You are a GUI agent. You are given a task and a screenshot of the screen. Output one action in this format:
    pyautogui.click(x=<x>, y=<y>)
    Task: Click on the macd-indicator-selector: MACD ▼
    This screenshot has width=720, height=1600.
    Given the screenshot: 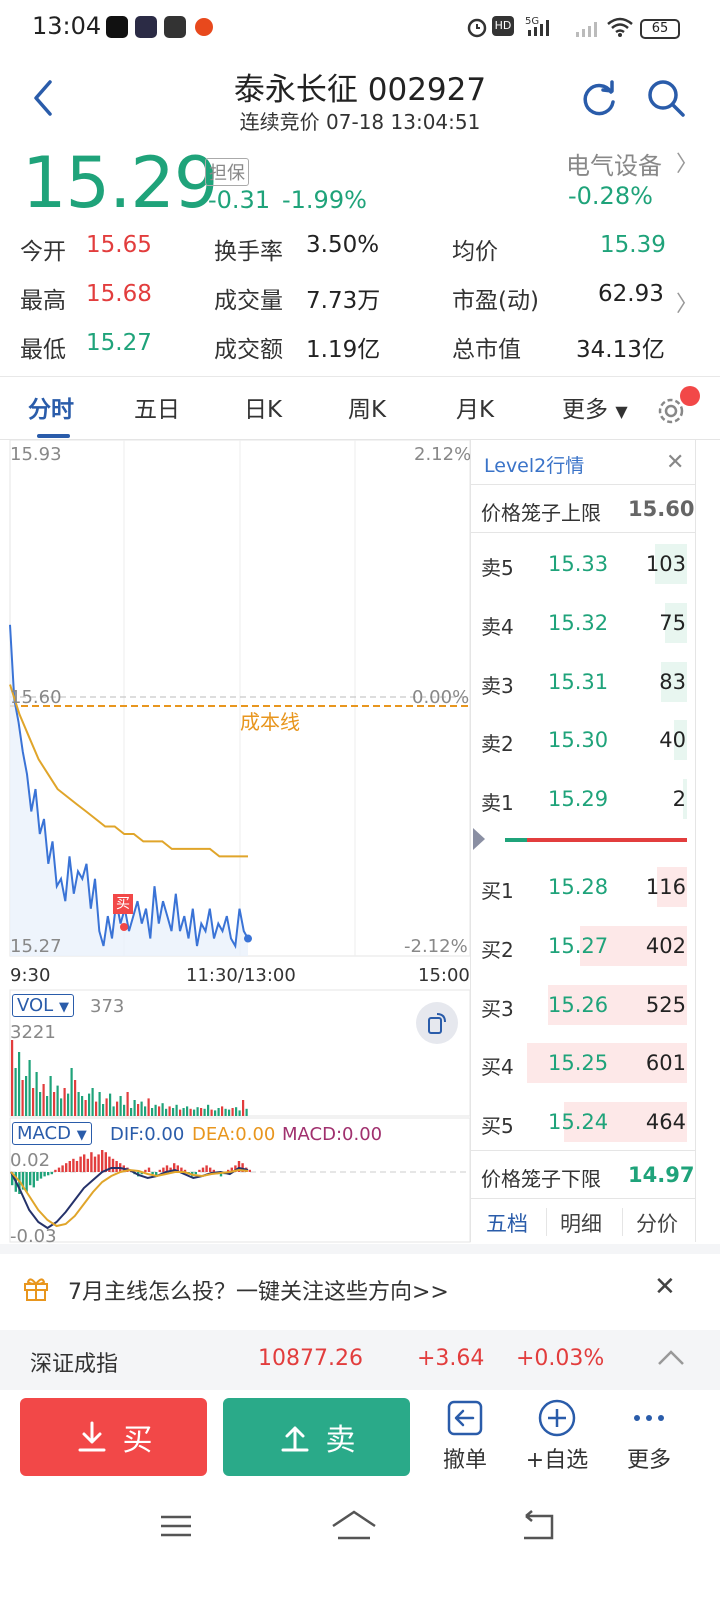 What is the action you would take?
    pyautogui.click(x=52, y=1133)
    